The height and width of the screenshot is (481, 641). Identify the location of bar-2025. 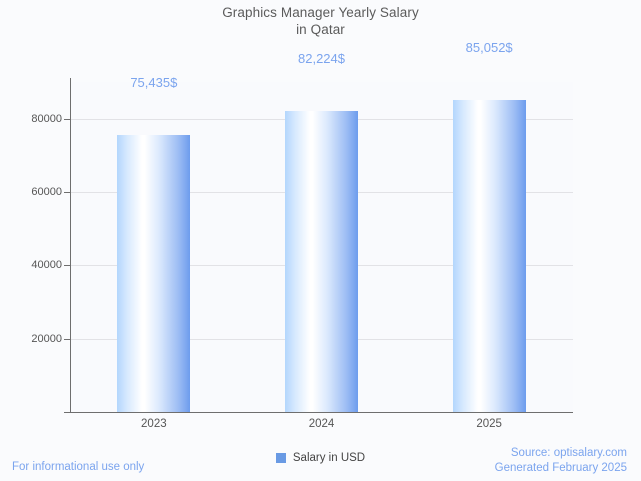
(489, 256).